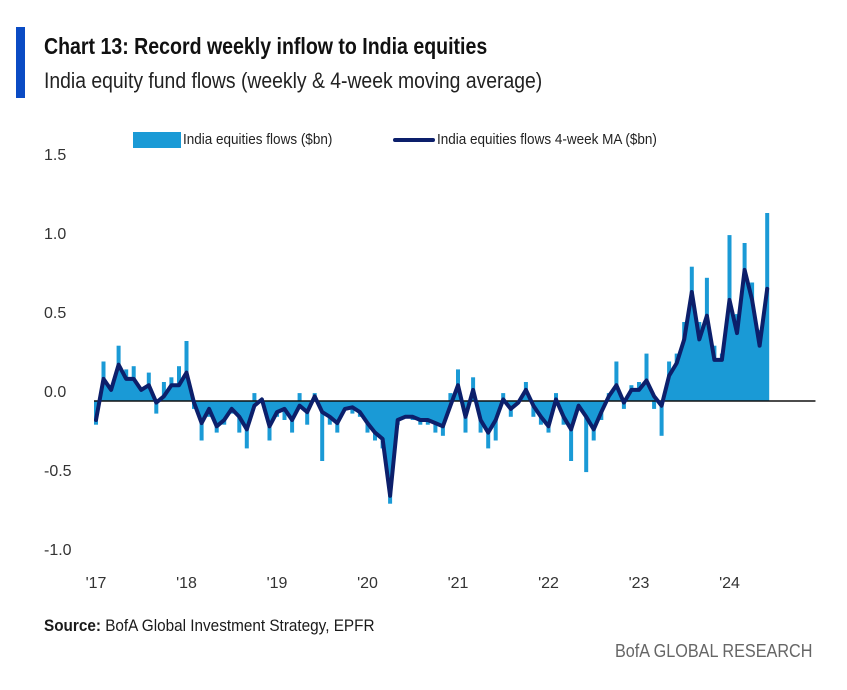 The height and width of the screenshot is (690, 847). Describe the element at coordinates (639, 583) in the screenshot. I see `x-tick-label: '23` at that location.